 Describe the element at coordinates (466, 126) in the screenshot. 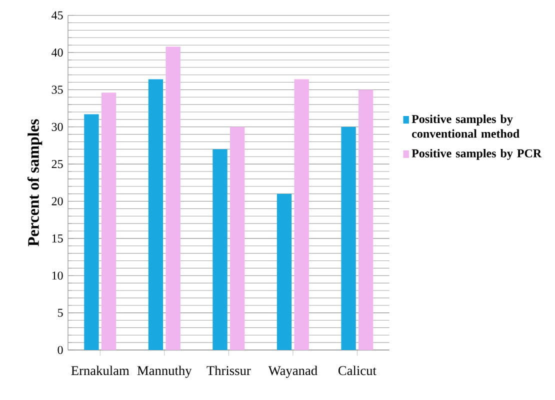

I see `legend-label: Positive samples by conventional method` at that location.